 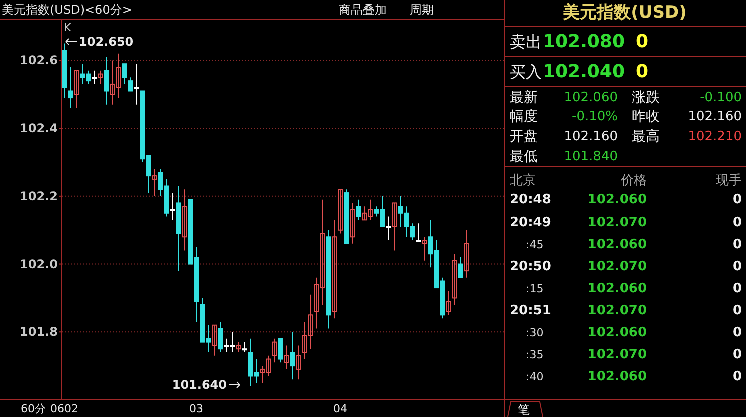 I want to click on text: 开盘, so click(x=524, y=137).